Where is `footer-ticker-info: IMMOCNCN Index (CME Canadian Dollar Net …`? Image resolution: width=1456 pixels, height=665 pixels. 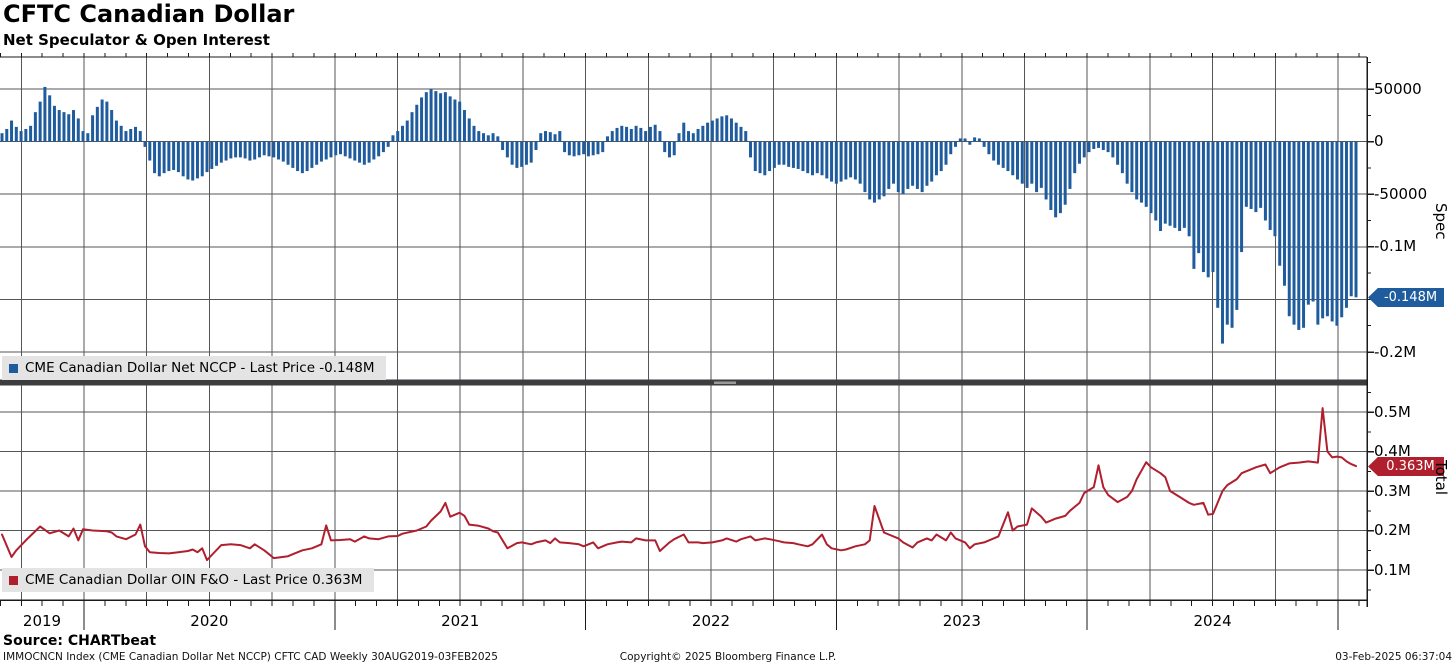
footer-ticker-info: IMMOCNCN Index (CME Canadian Dollar Net … is located at coordinates (250, 657).